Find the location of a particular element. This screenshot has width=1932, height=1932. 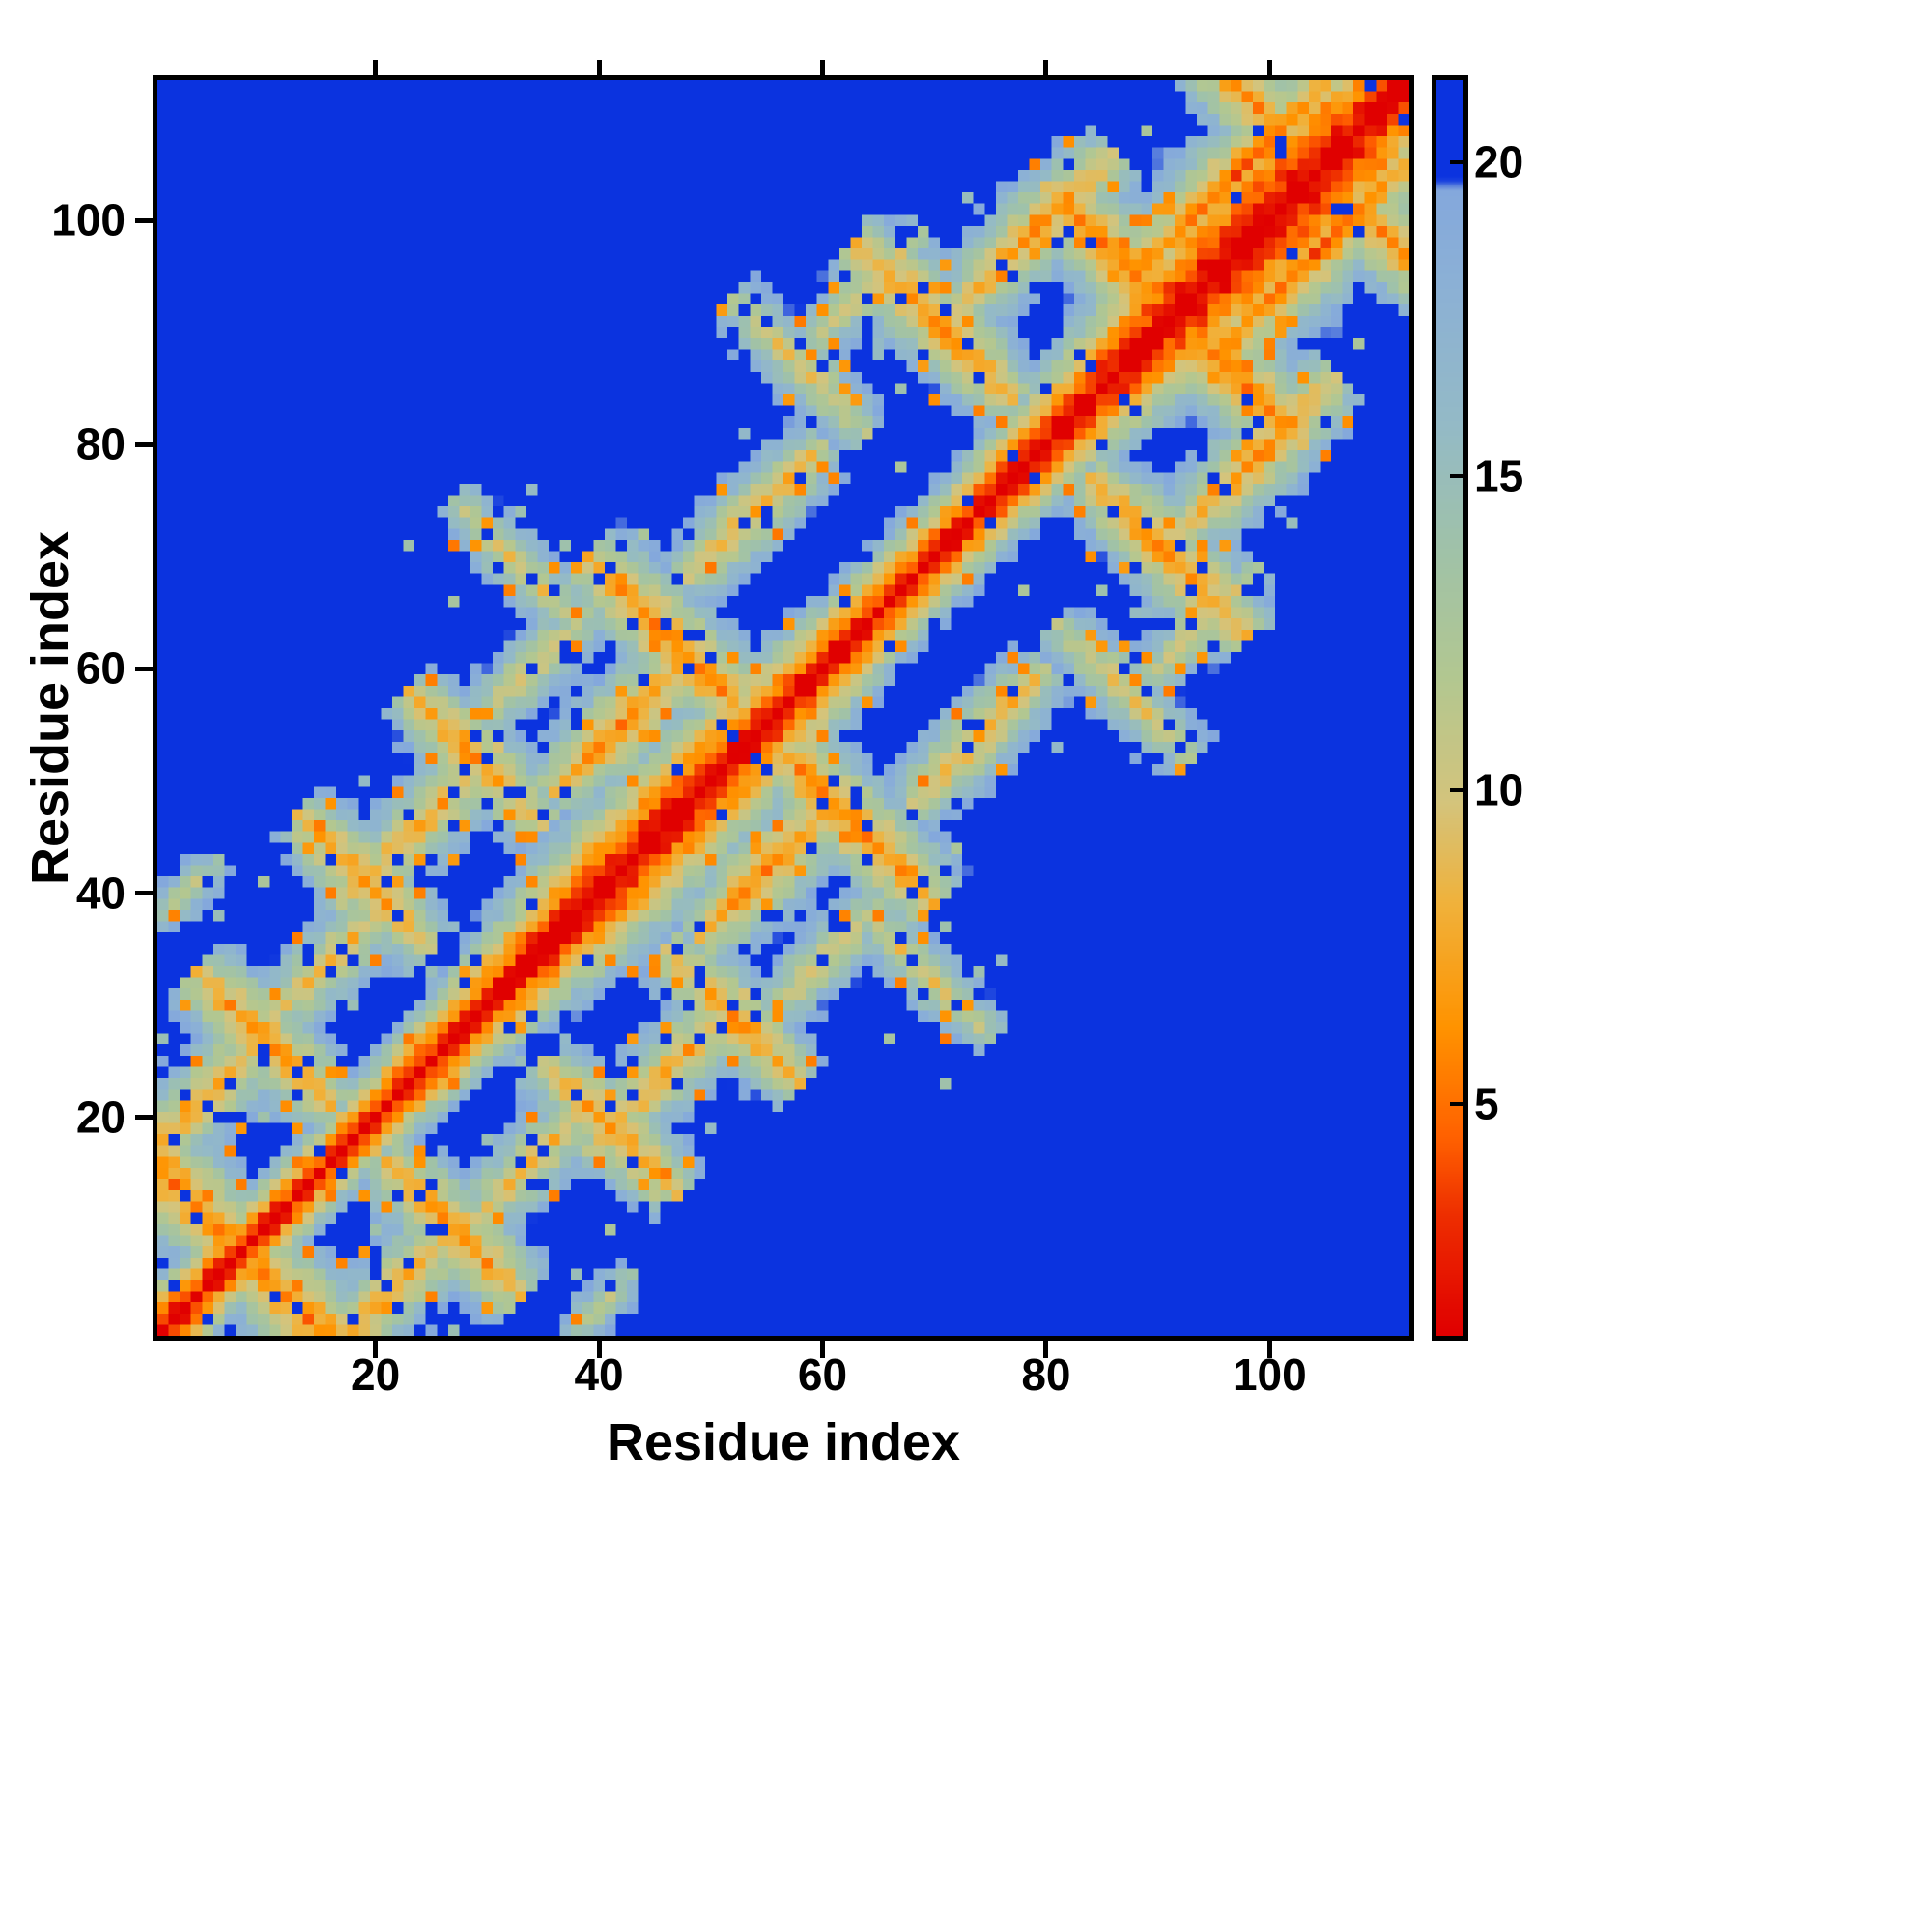

y-tick-label: 100 is located at coordinates (88, 219).